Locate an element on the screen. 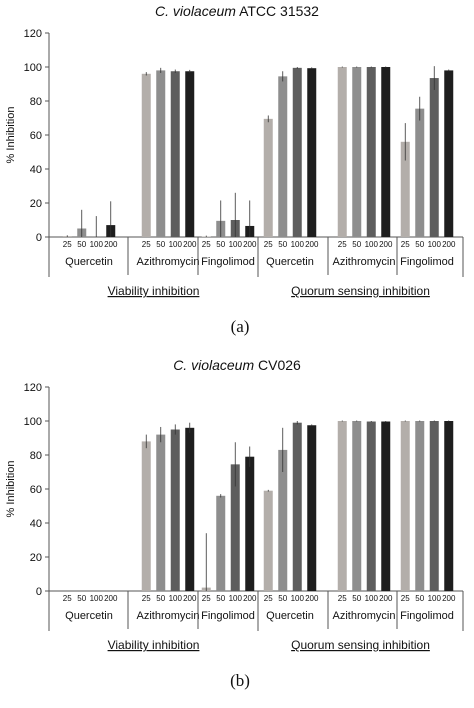 This screenshot has width=474, height=708. chart-title: C. violaceum ATCC 31532 is located at coordinates (237, 11).